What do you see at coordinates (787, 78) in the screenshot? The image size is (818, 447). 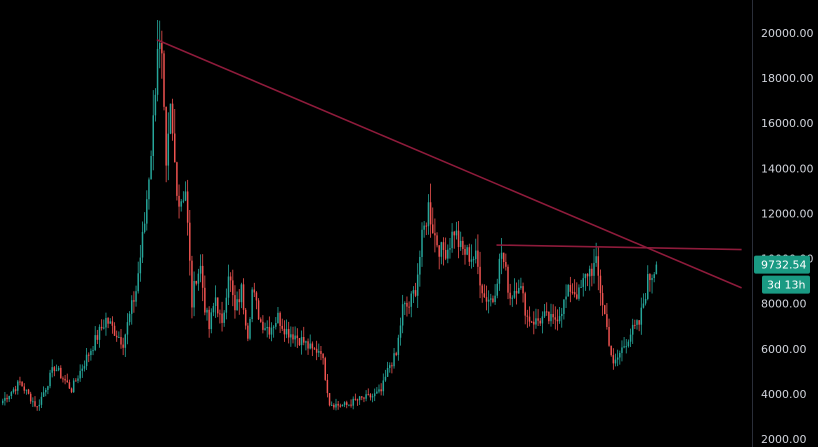 I see `price-tick-label: 18000.00` at bounding box center [787, 78].